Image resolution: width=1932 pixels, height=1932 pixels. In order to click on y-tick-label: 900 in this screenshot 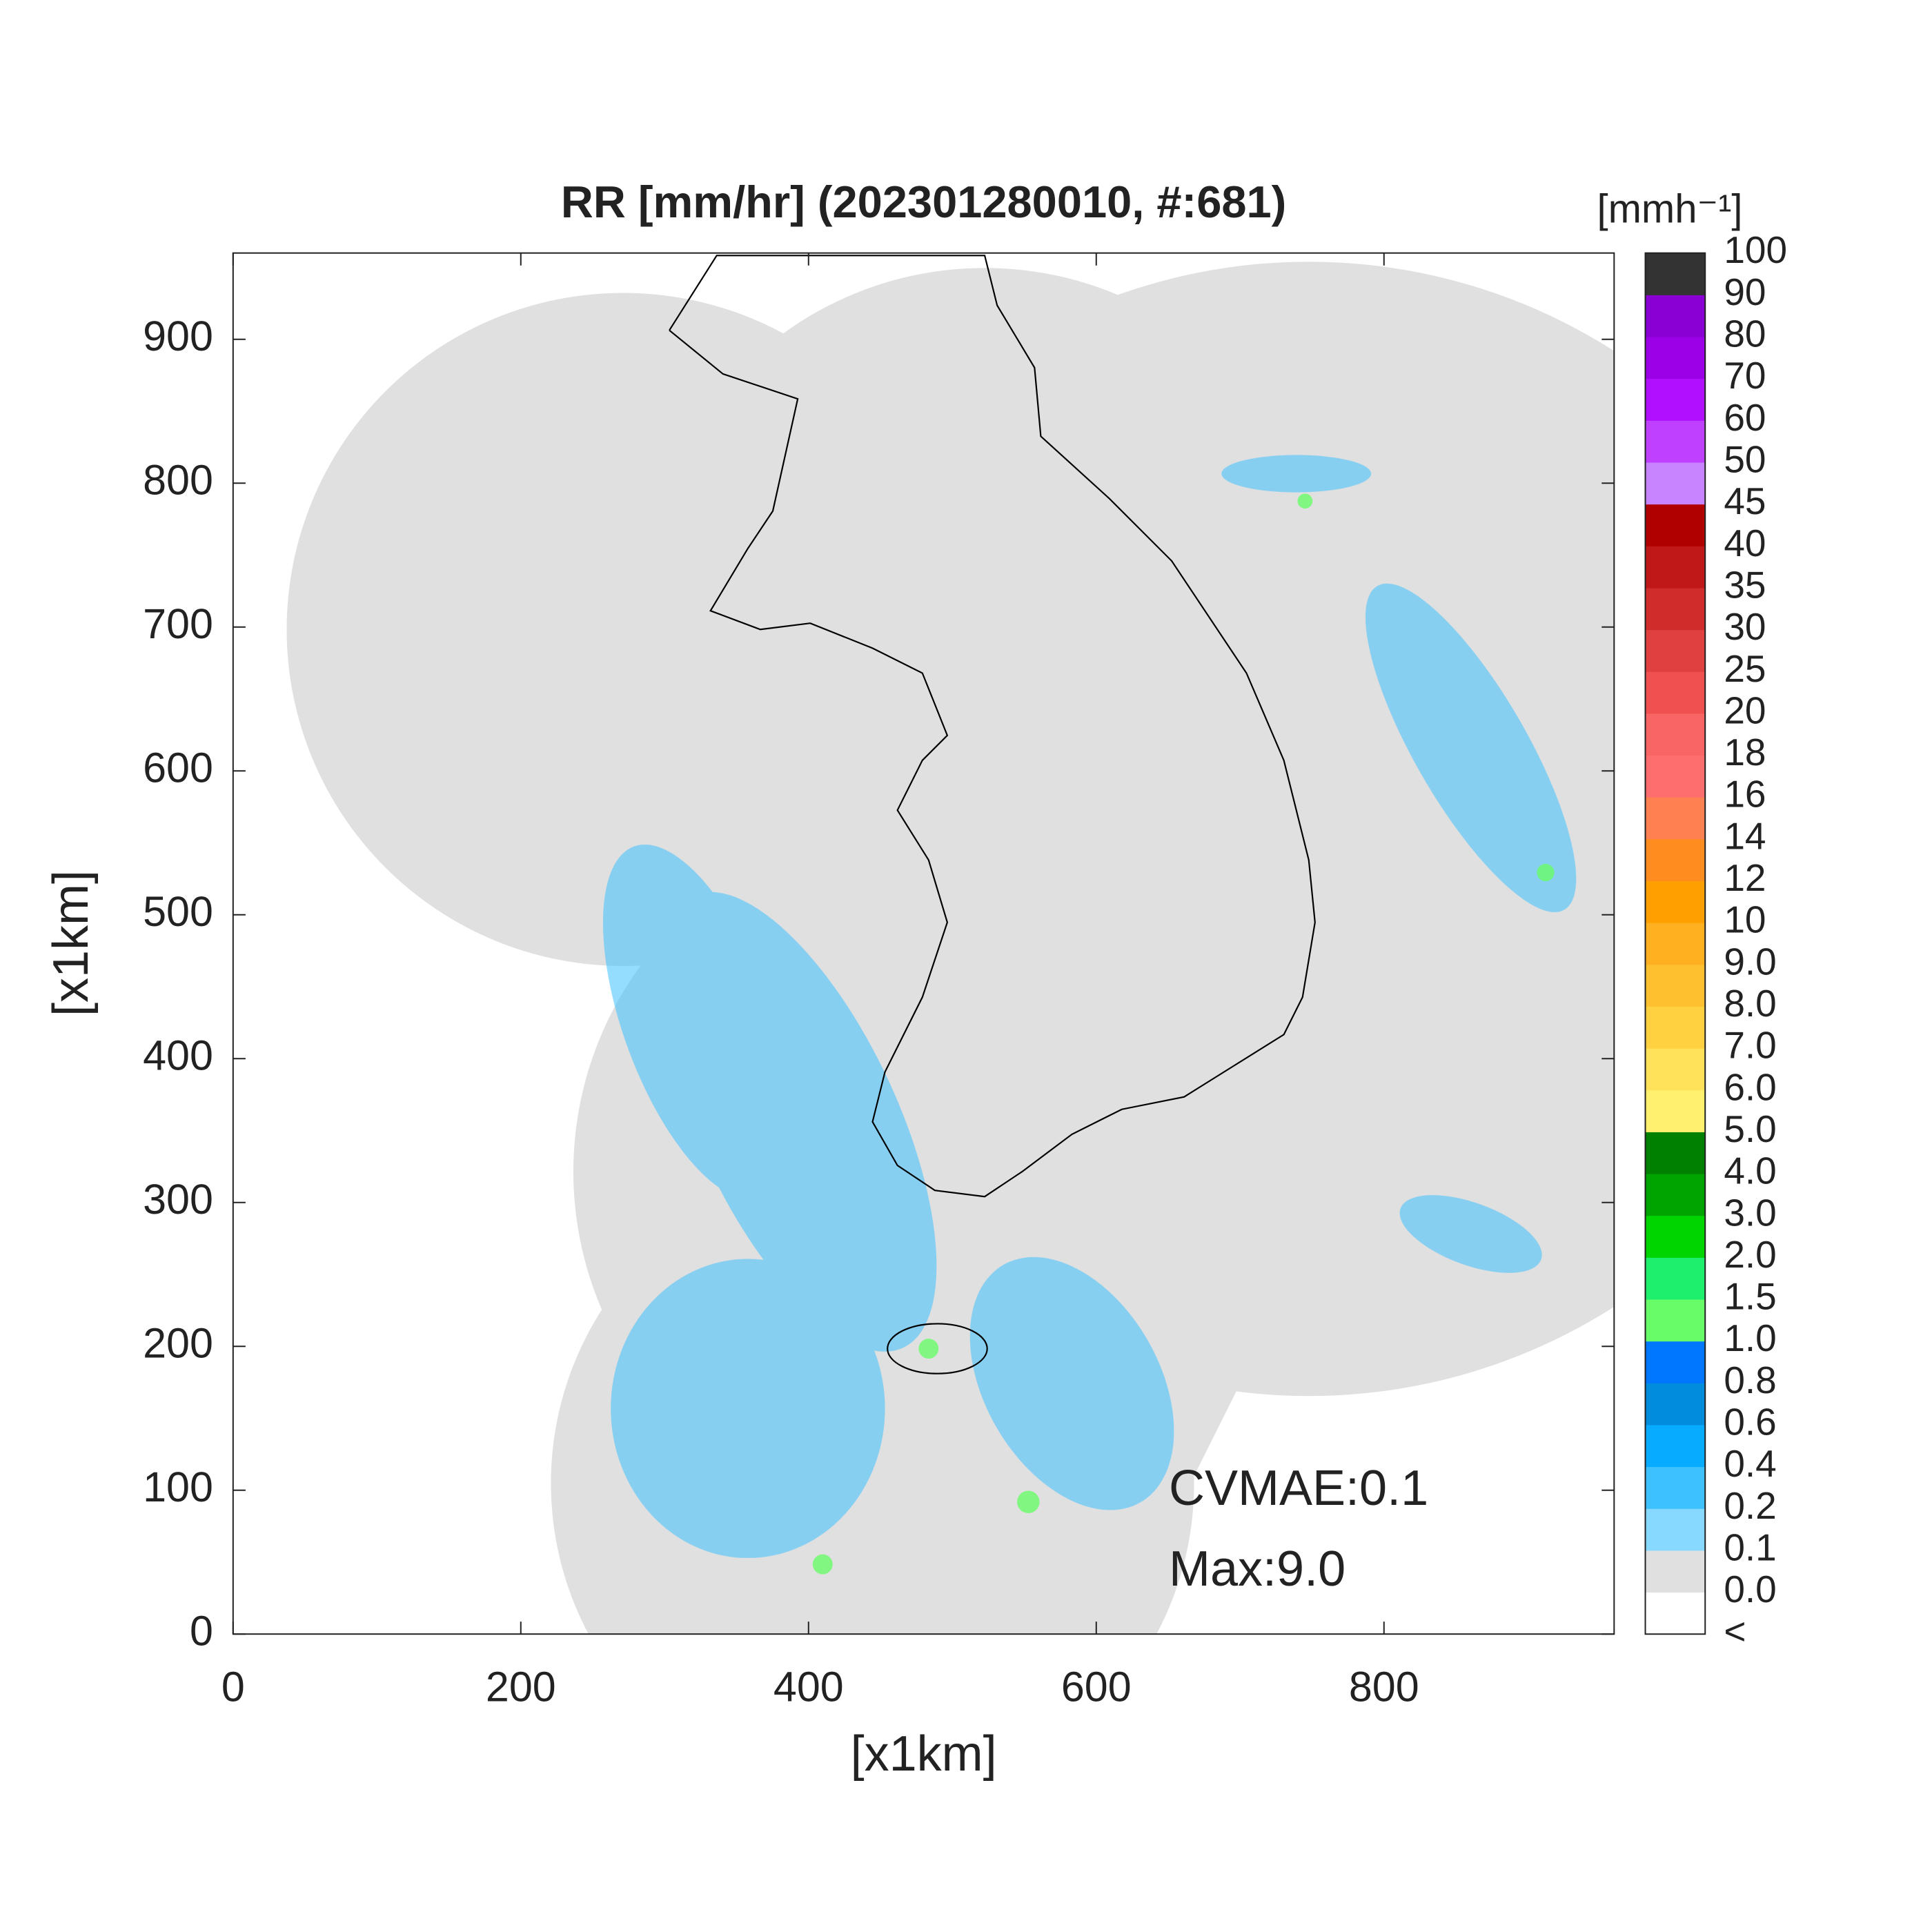, I will do `click(178, 336)`.